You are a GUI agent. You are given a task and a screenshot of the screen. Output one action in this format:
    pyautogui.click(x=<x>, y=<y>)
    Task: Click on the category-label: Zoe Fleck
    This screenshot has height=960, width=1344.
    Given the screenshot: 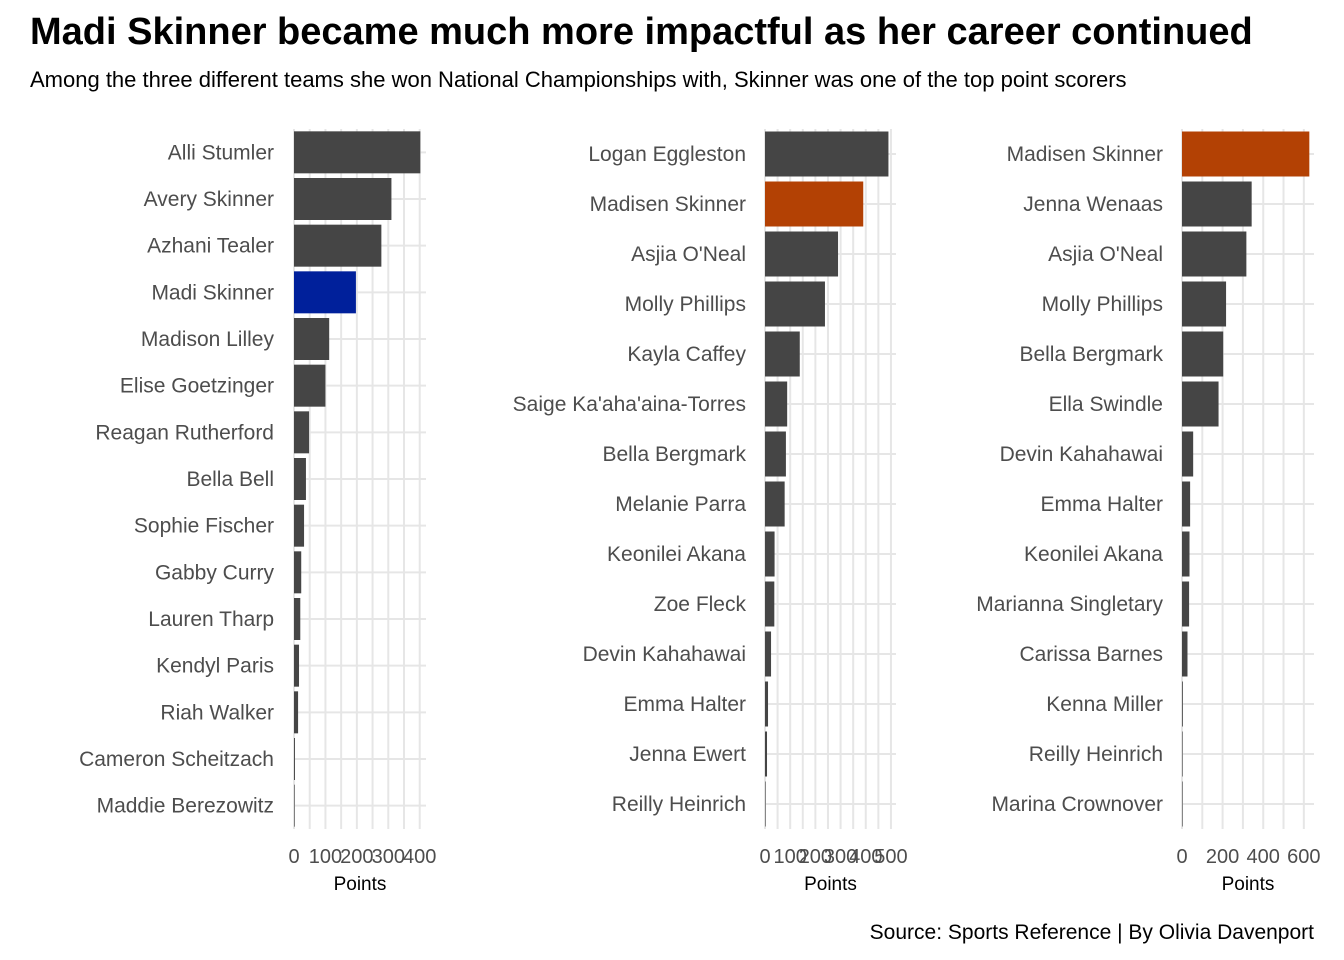 What is the action you would take?
    pyautogui.click(x=700, y=604)
    